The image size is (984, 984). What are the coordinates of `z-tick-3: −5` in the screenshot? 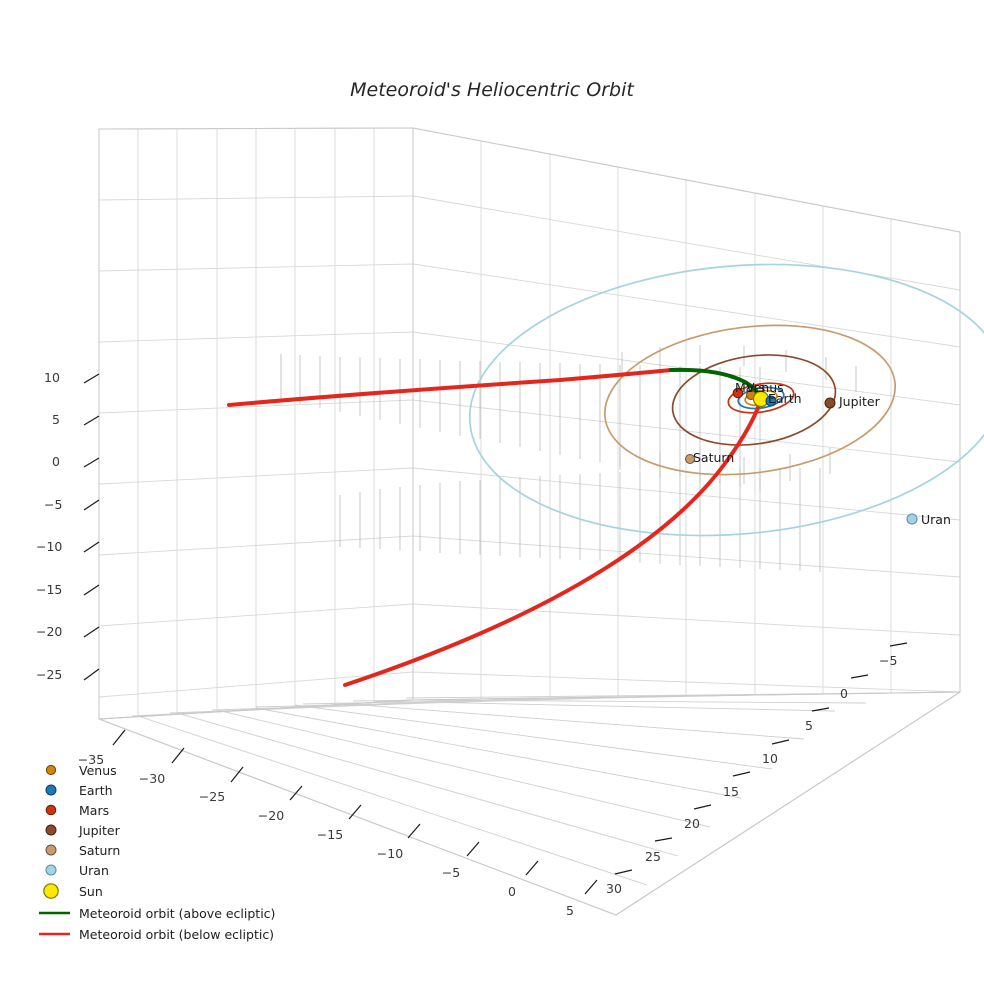 It's located at (53, 504).